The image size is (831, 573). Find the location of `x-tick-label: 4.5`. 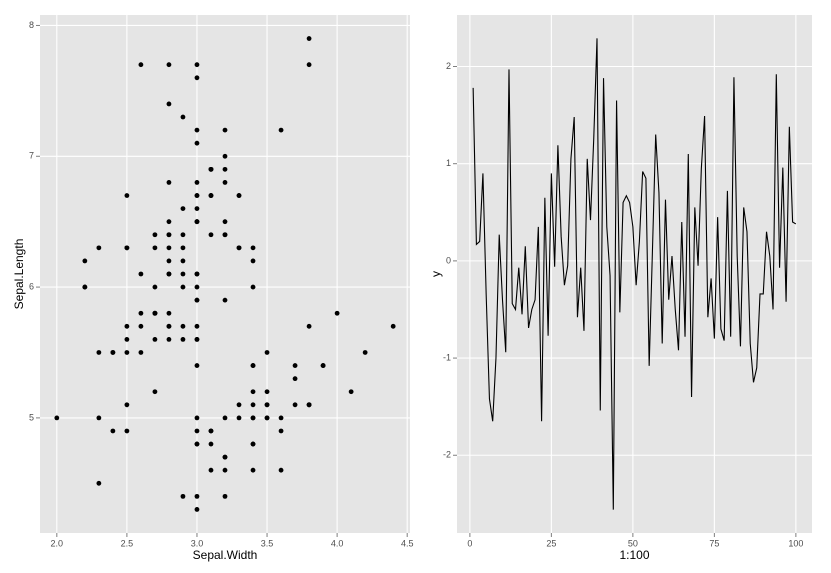

x-tick-label: 4.5 is located at coordinates (407, 543).